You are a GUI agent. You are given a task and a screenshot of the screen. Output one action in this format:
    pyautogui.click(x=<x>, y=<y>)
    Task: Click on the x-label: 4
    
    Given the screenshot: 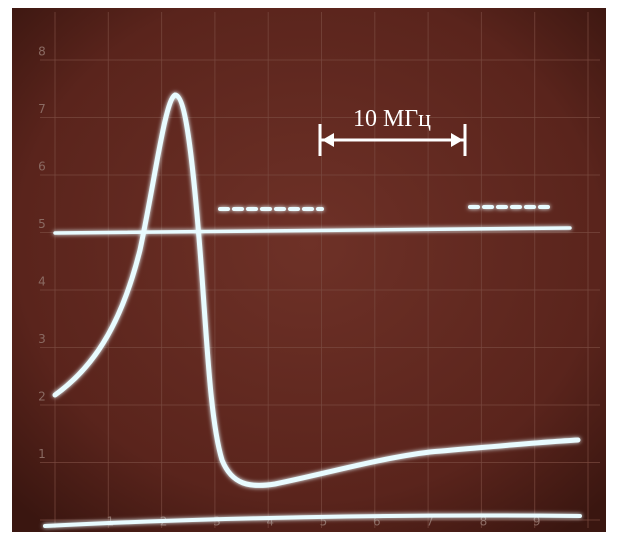 What is the action you would take?
    pyautogui.click(x=270, y=522)
    